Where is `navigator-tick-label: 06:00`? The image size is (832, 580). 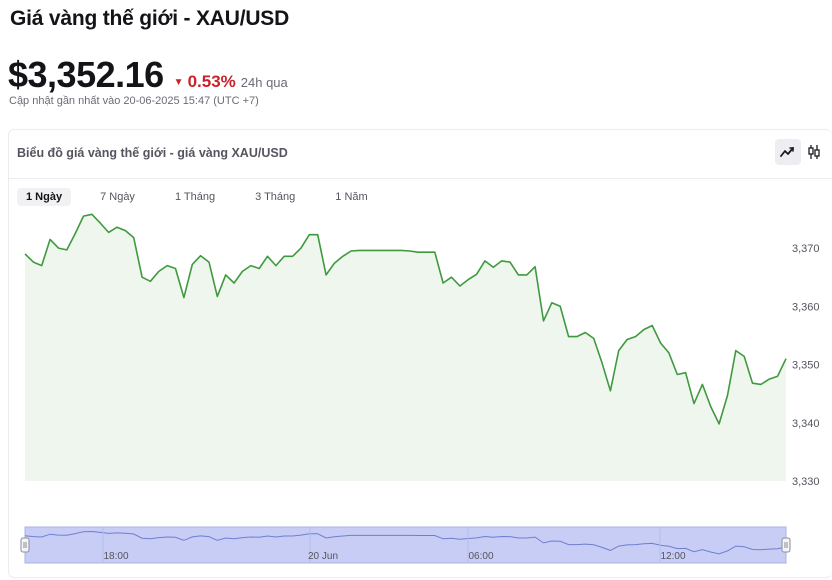 navigator-tick-label: 06:00 is located at coordinates (480, 556).